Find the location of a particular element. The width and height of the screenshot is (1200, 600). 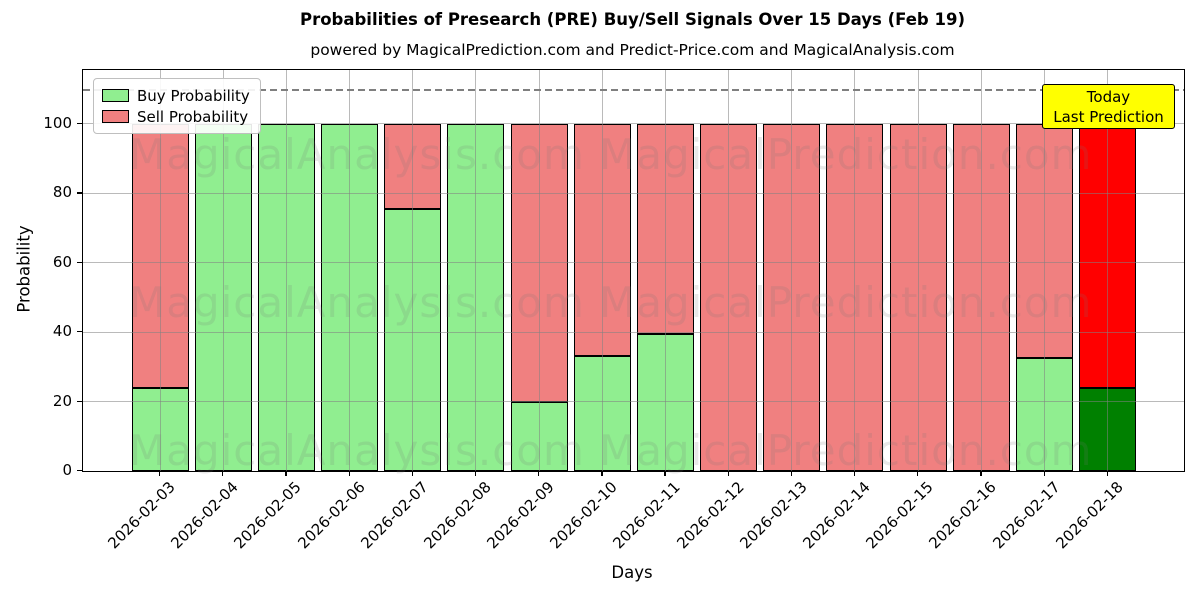

annotation-line2: Last Prediction is located at coordinates (1108, 116).